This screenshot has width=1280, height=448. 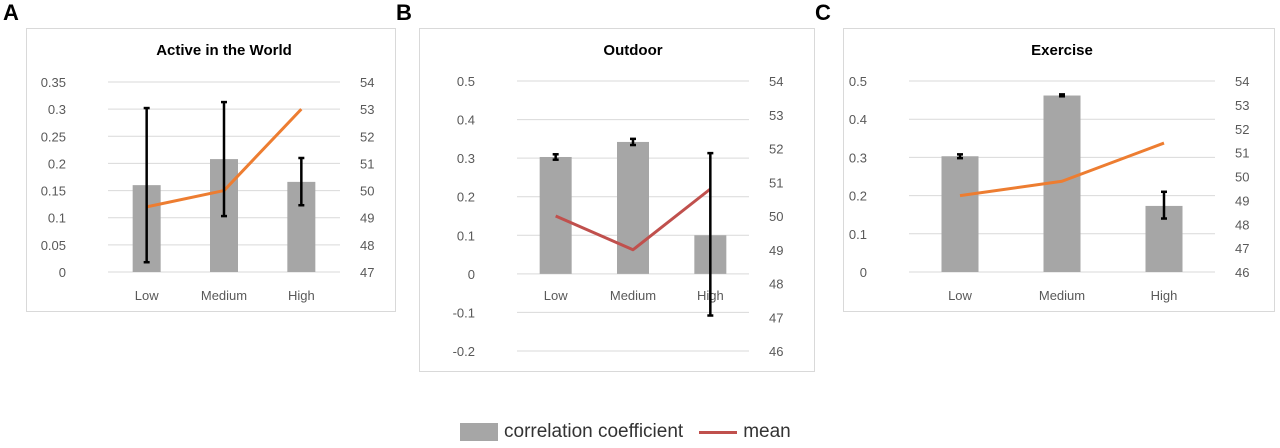 What do you see at coordinates (224, 50) in the screenshot?
I see `chart-title: Active in the World` at bounding box center [224, 50].